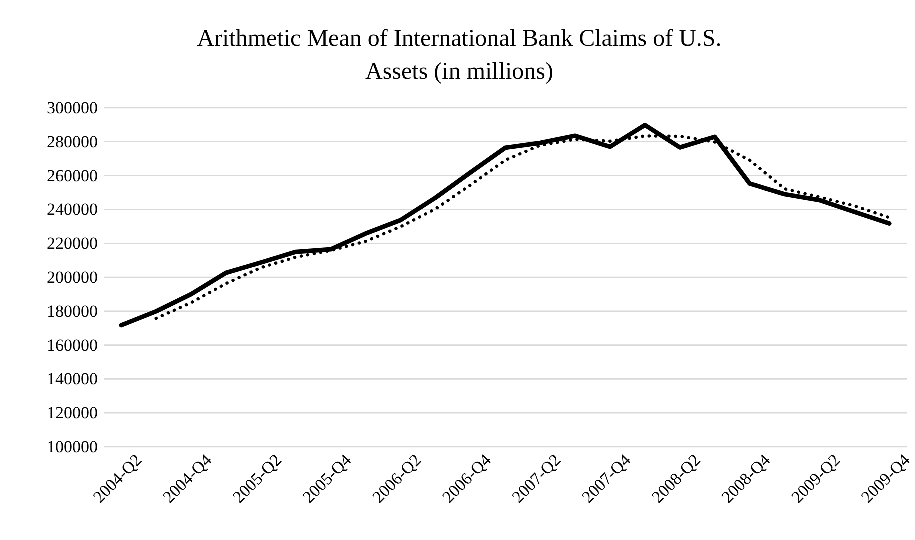  Describe the element at coordinates (459, 55) in the screenshot. I see `chart-title: Arithmetic Mean of International Bank Claims of U.S. Assets (in millions)` at that location.